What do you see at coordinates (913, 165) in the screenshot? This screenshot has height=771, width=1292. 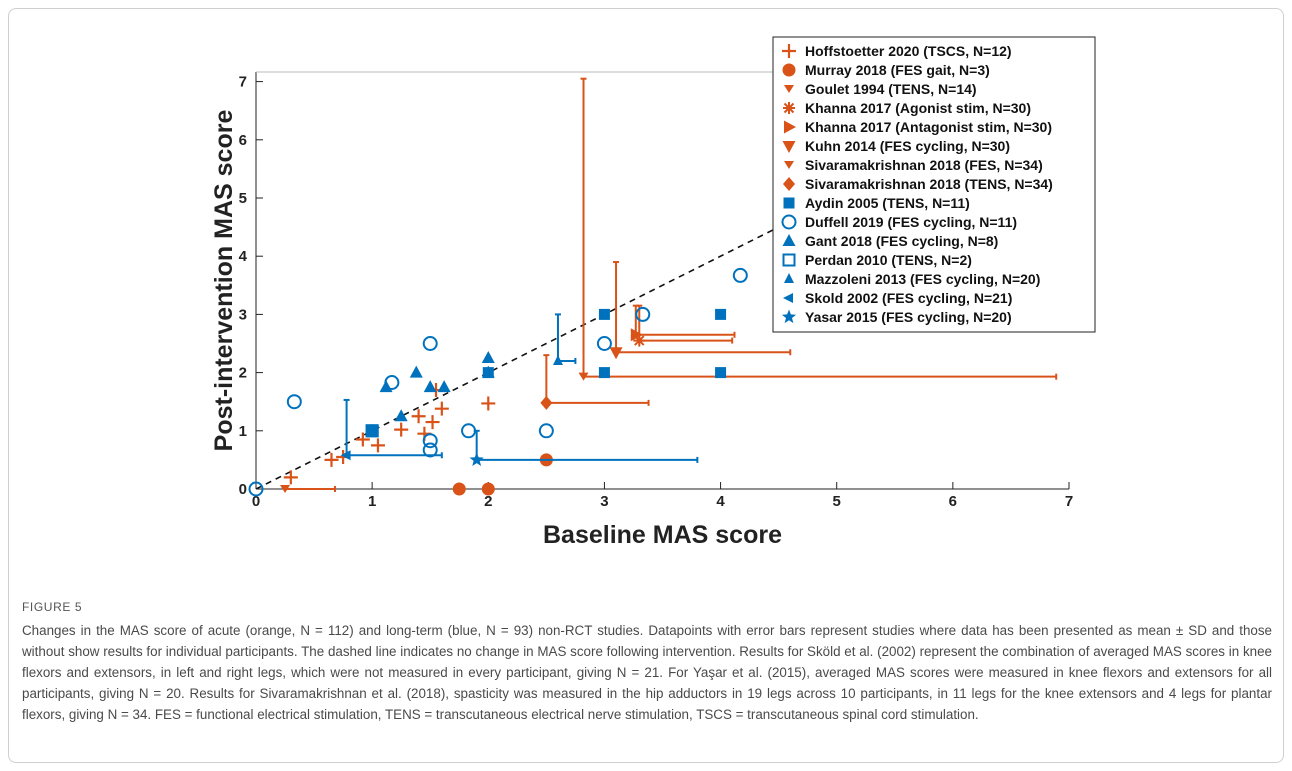 I see `legend-item: Sivaramakrishnan 2018 (FES, N=34)` at bounding box center [913, 165].